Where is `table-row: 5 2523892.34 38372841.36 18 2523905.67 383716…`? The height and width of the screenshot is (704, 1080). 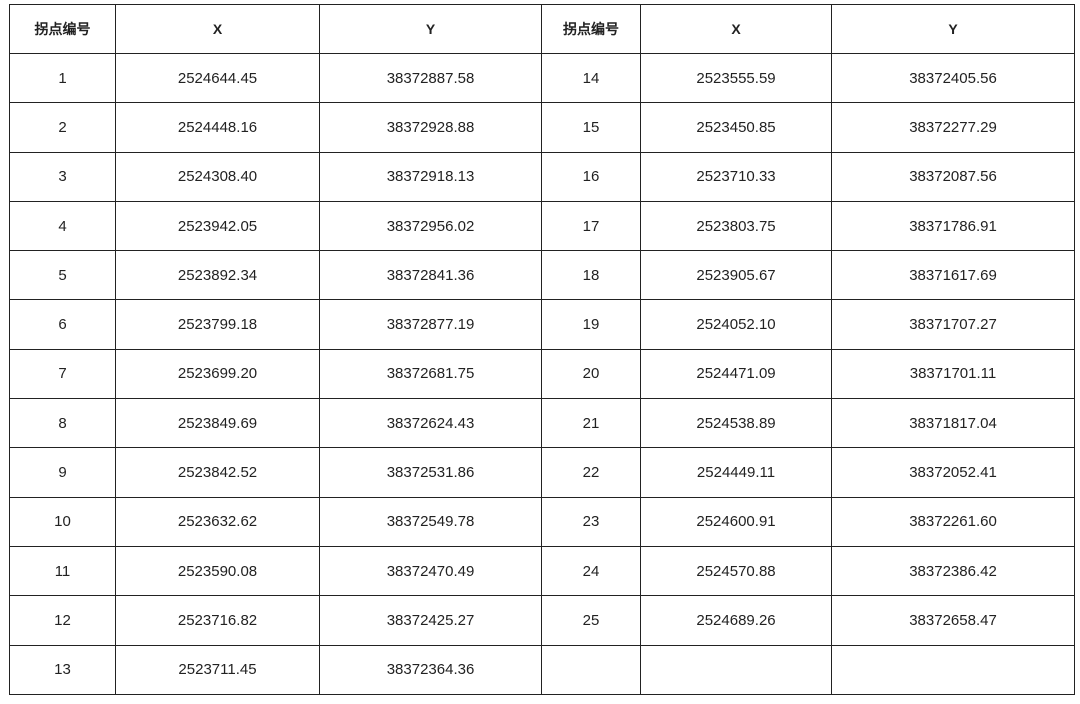
table-row: 5 2523892.34 38372841.36 18 2523905.67 383716… is located at coordinates (542, 275).